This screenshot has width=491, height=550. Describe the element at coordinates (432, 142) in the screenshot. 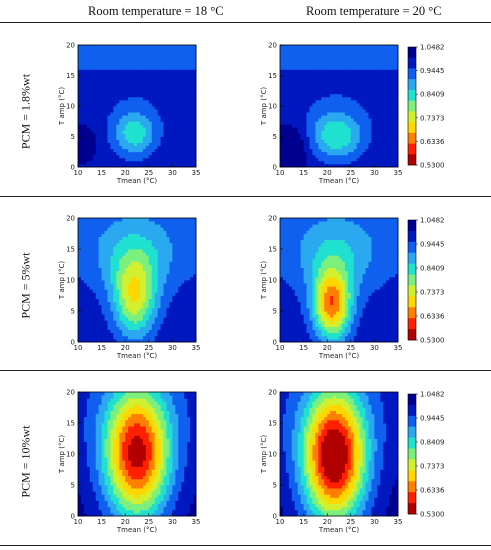

I see `colorbar-tick-label: 0.6336` at that location.